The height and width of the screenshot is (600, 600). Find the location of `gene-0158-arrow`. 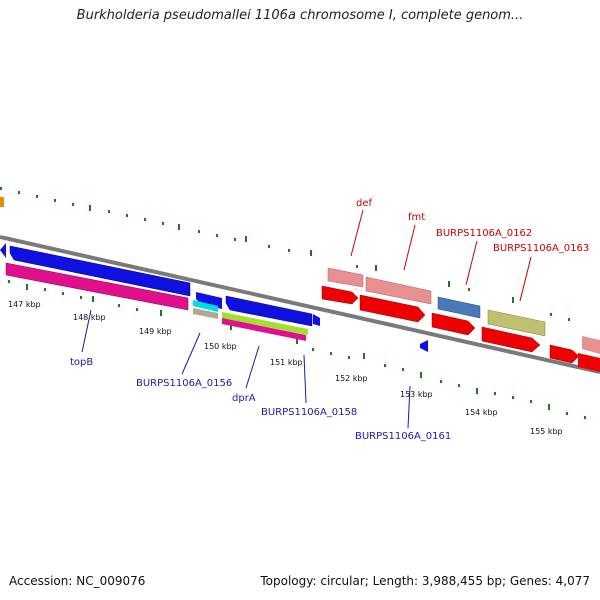

gene-0158-arrow is located at coordinates (269, 311).